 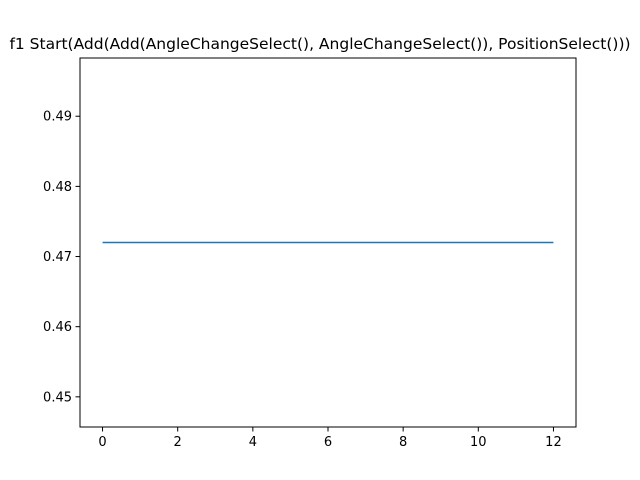 What do you see at coordinates (253, 442) in the screenshot?
I see `x-tick-label: 4` at bounding box center [253, 442].